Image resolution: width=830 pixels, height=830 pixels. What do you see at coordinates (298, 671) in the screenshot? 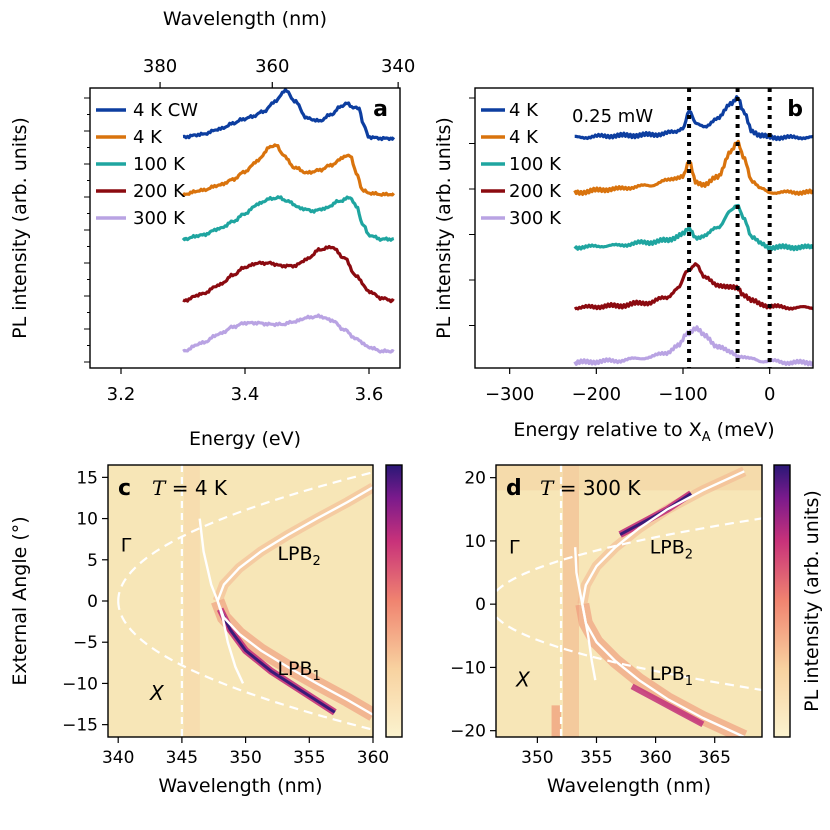
I see `panel-c-lpb1-label: LPB1` at bounding box center [298, 671].